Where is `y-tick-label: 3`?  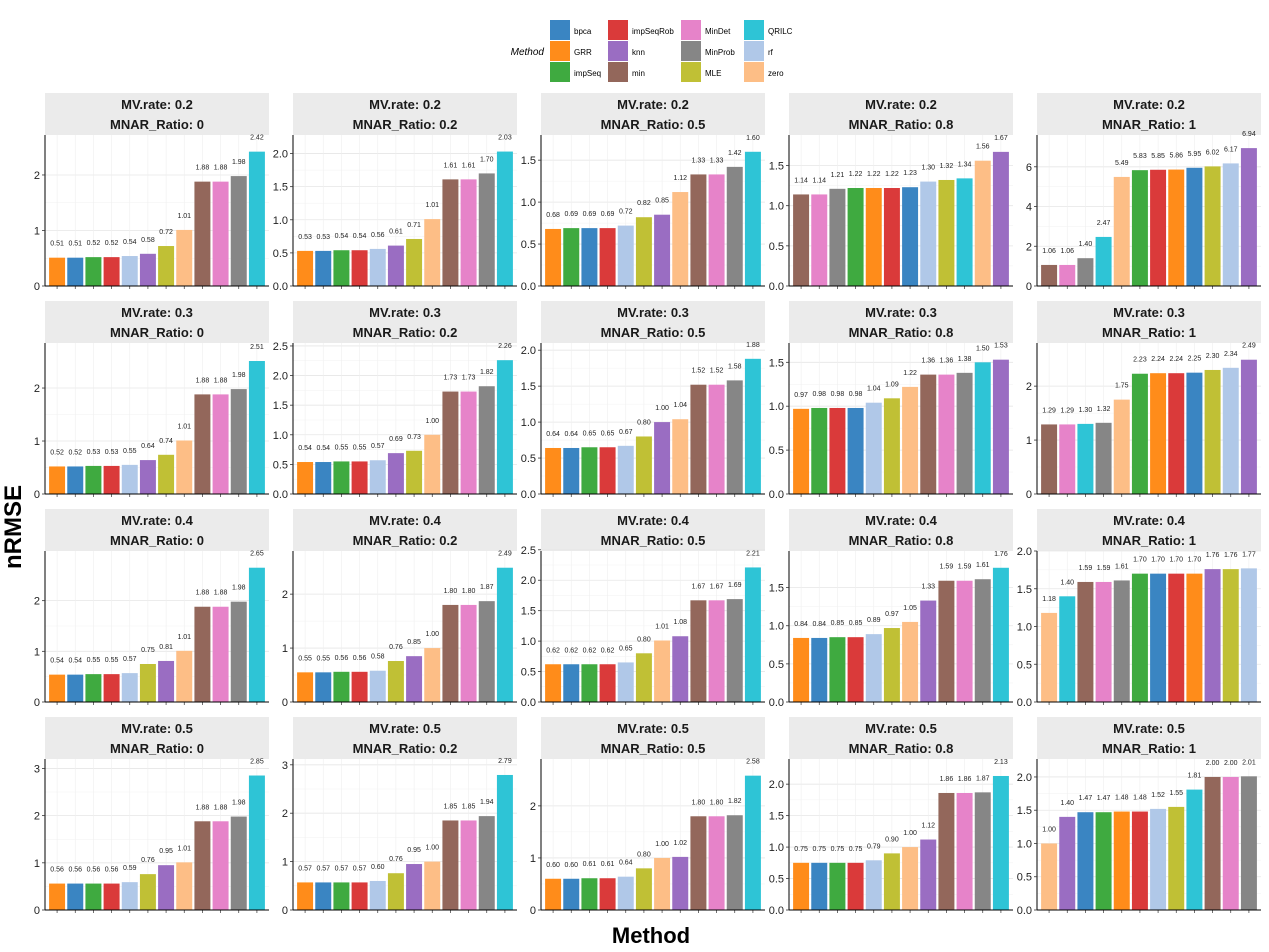
y-tick-label: 3 is located at coordinates (37, 769).